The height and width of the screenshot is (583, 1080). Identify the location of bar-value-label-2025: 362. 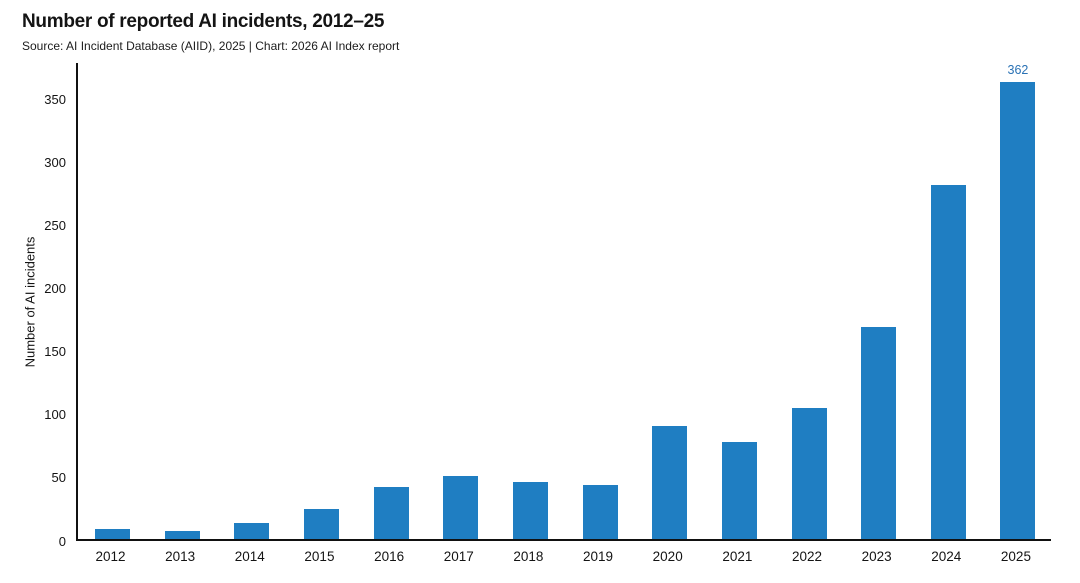
(1018, 70).